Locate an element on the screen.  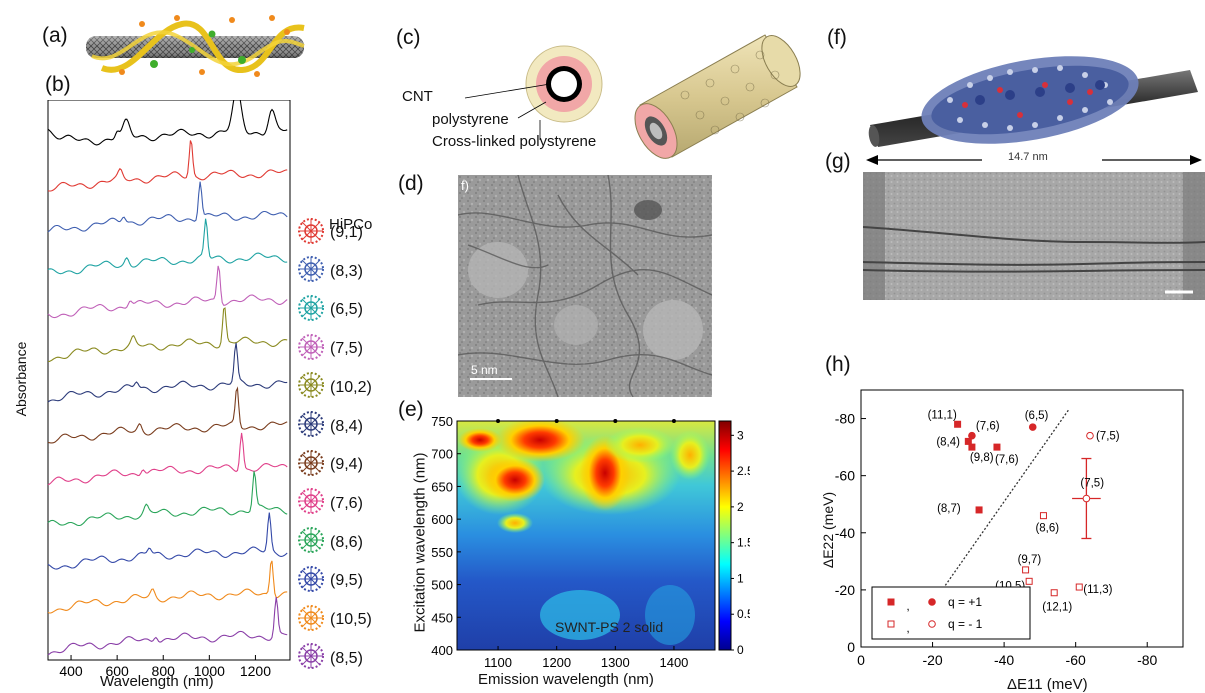
panel-b-xtick-label: 400 is located at coordinates (71, 671).